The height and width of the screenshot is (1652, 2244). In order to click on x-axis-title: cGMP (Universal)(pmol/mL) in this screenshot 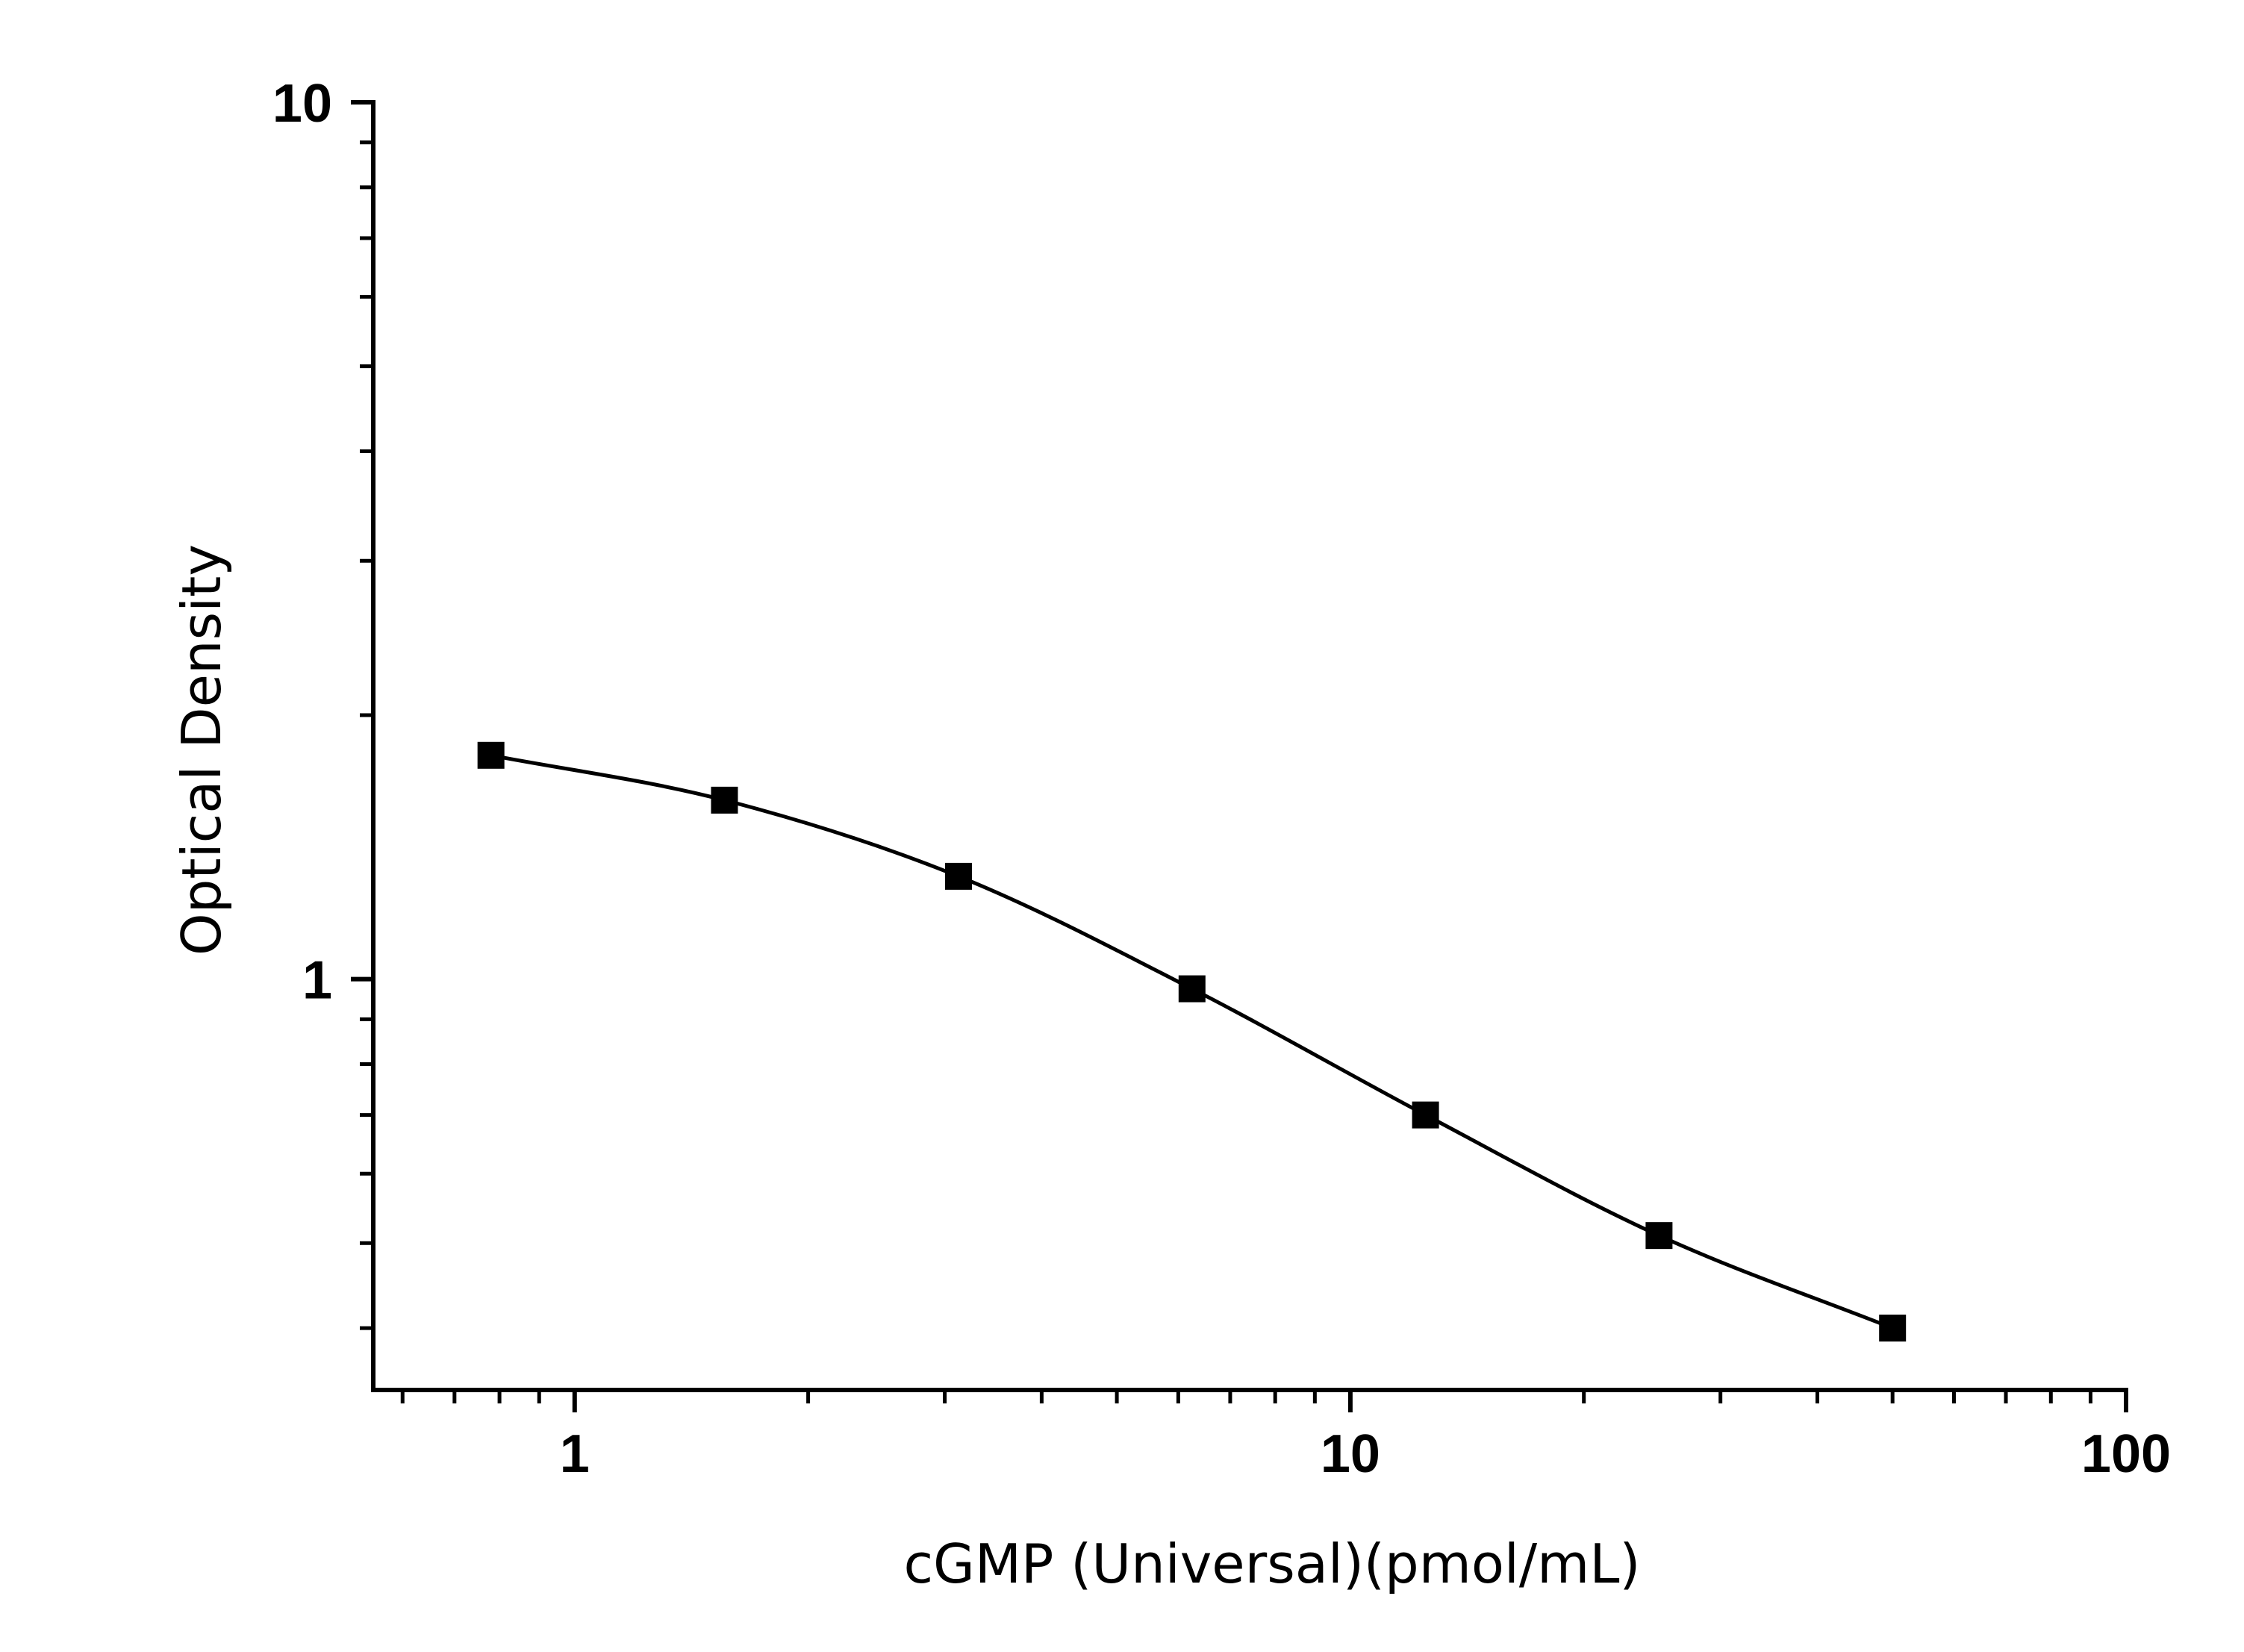, I will do `click(1271, 1564)`.